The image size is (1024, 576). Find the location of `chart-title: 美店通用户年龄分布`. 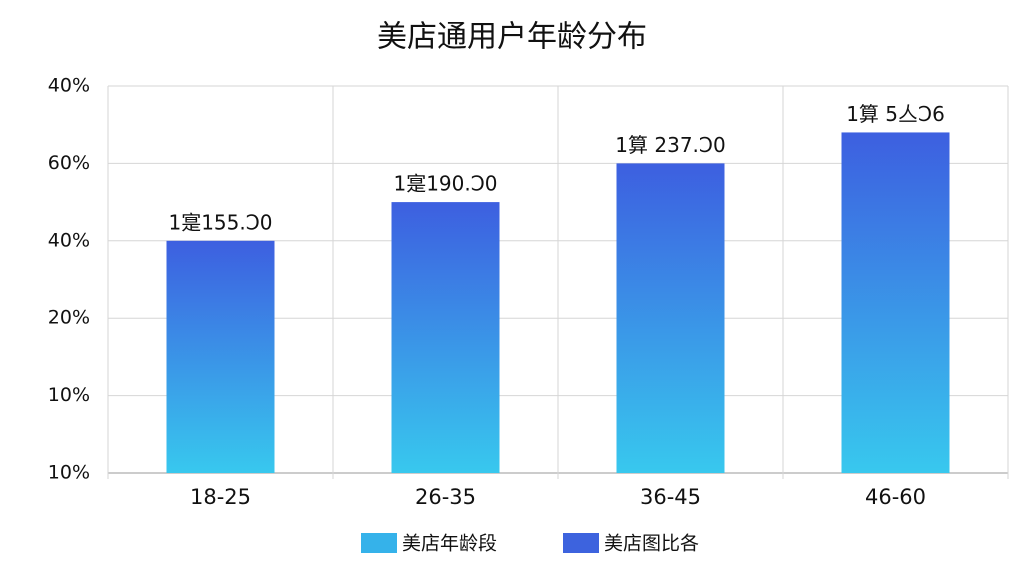

chart-title: 美店通用户年龄分布 is located at coordinates (512, 37).